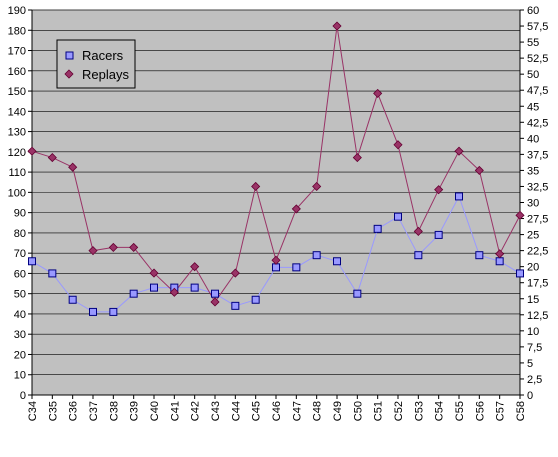  Describe the element at coordinates (537, 59) in the screenshot. I see `right-tick-label: 52,5` at that location.